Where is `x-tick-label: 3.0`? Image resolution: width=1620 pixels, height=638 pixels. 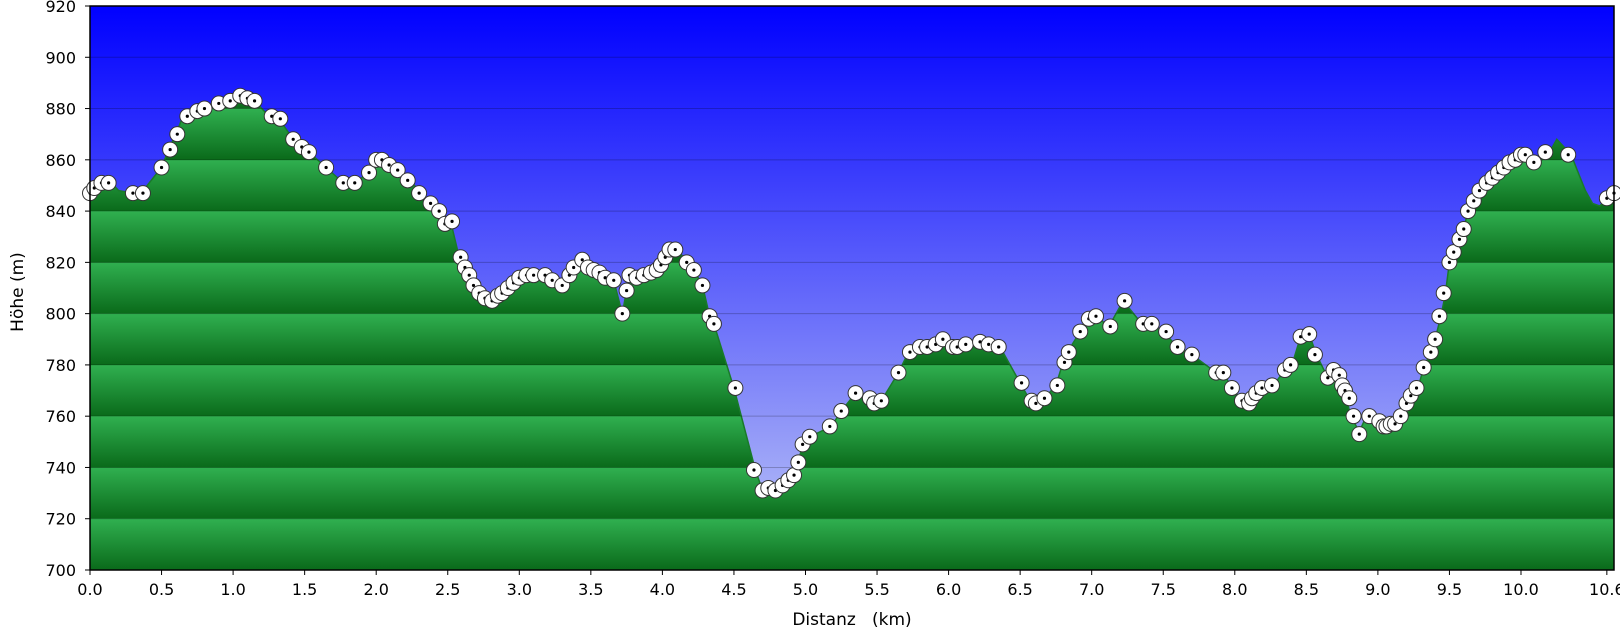
x-tick-label: 3.0 is located at coordinates (519, 589).